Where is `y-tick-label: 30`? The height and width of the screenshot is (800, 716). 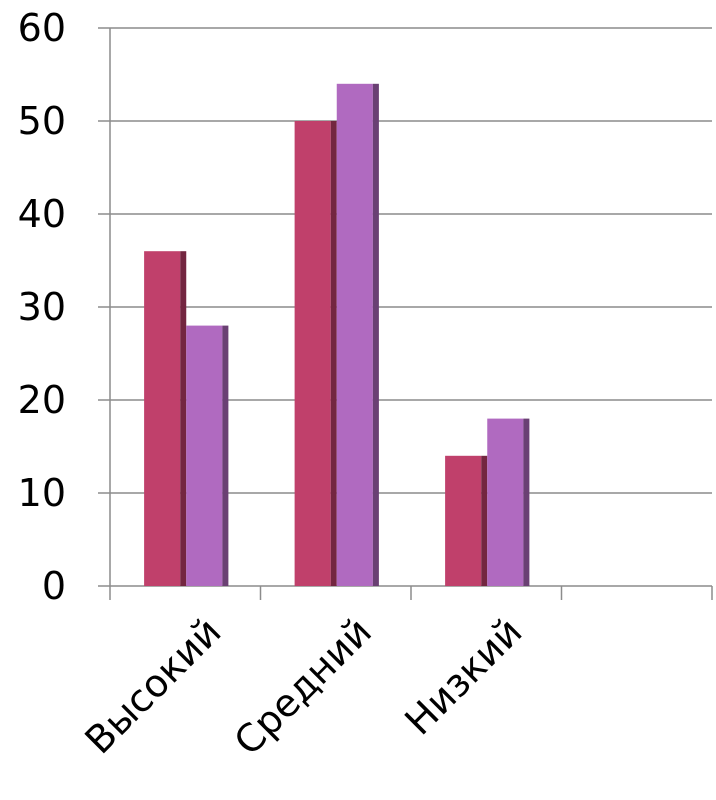
y-tick-label: 30 is located at coordinates (42, 307).